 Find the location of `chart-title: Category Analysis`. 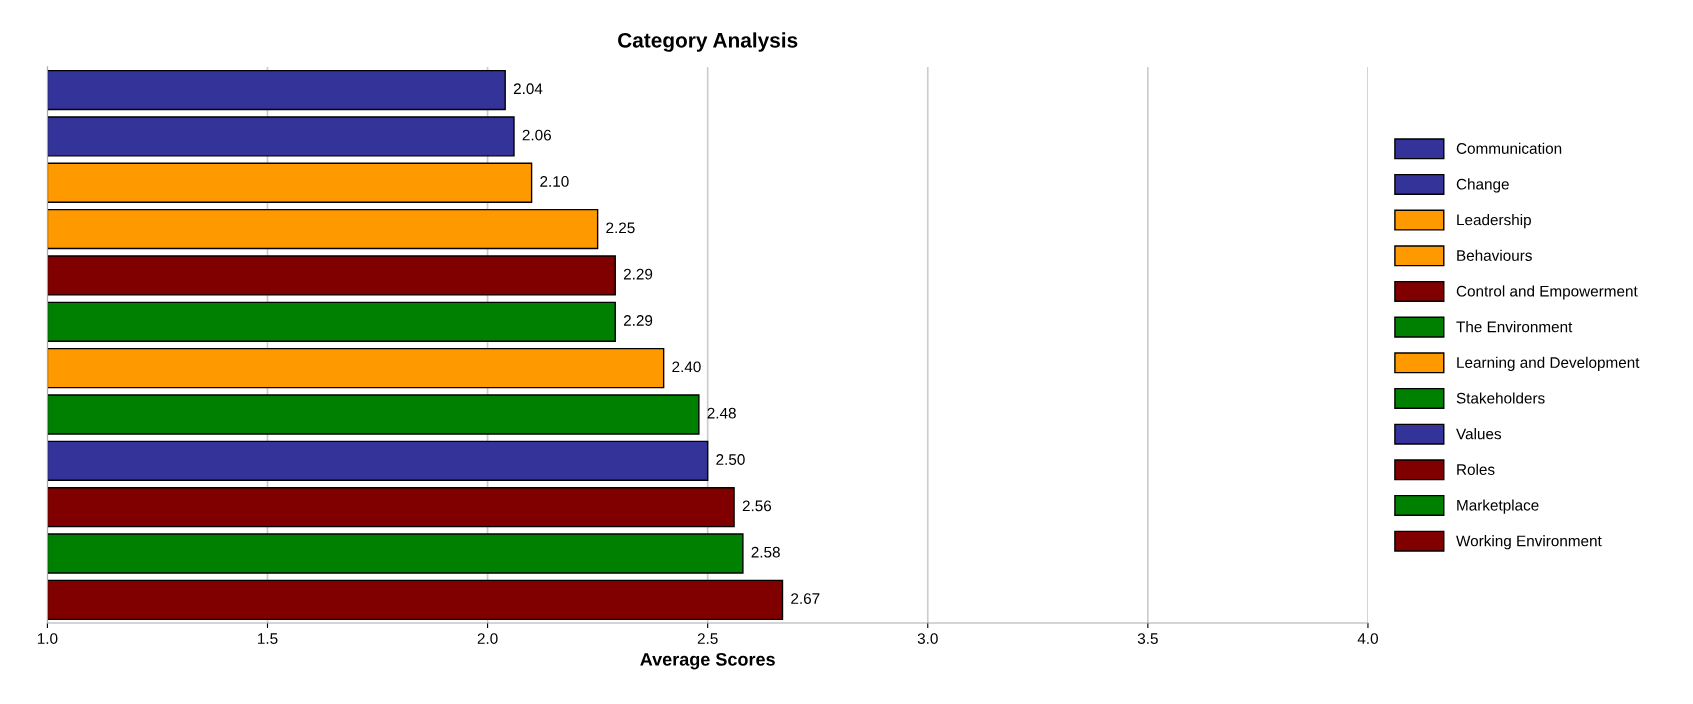

chart-title: Category Analysis is located at coordinates (708, 42).